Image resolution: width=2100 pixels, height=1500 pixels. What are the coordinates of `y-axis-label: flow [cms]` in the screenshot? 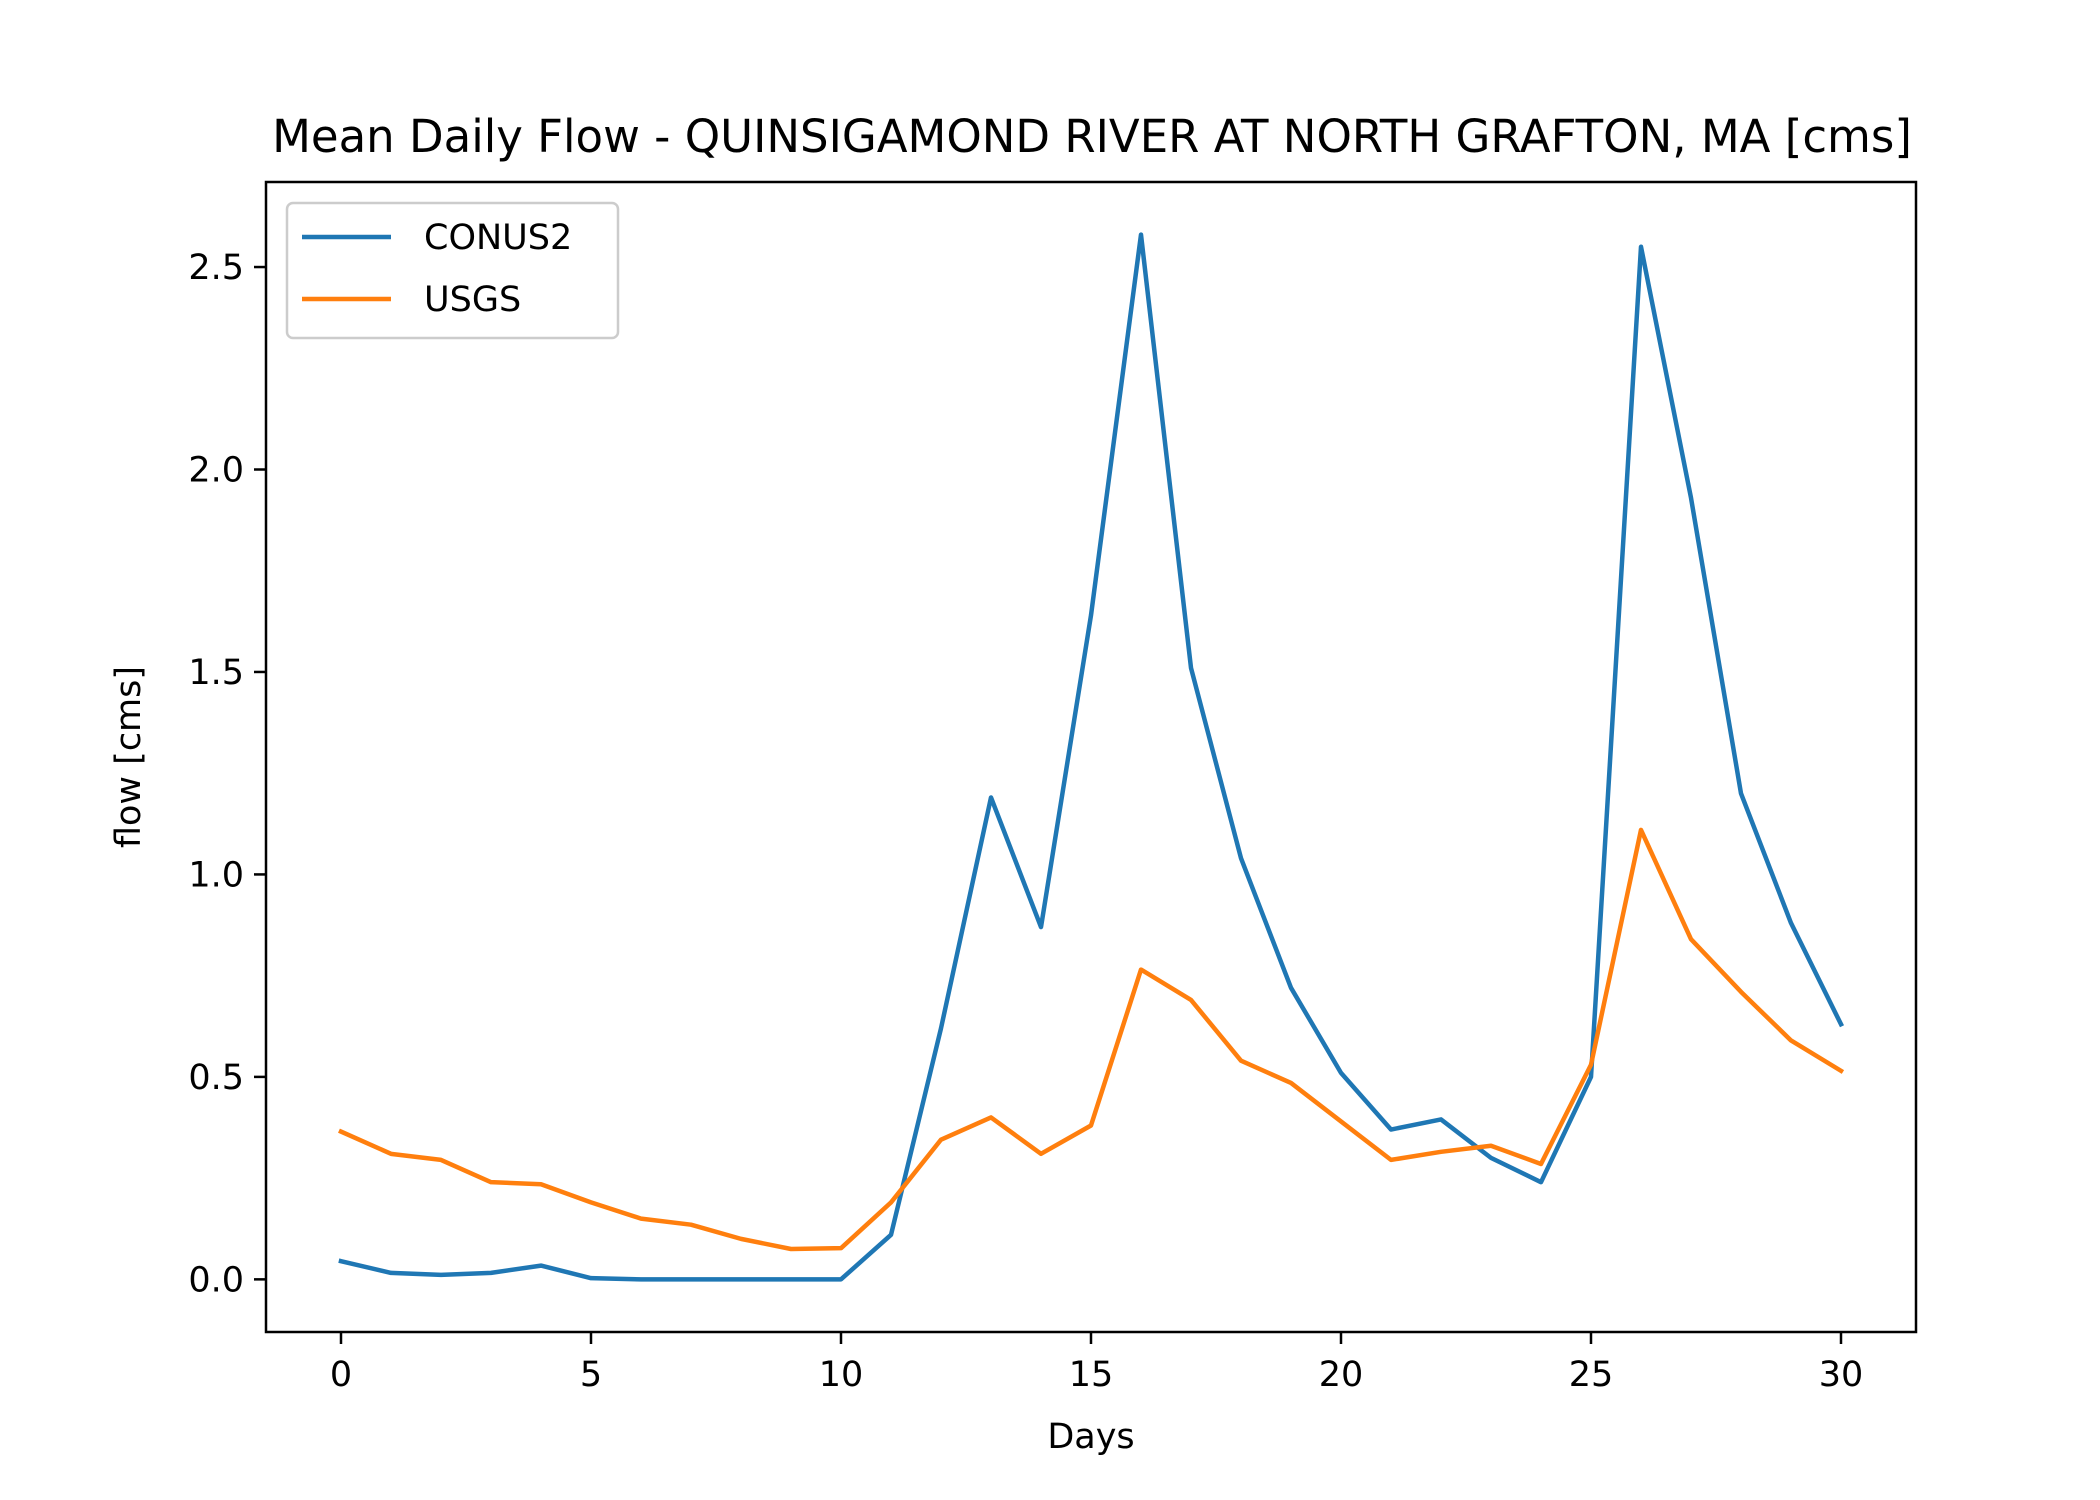 It's located at (129, 757).